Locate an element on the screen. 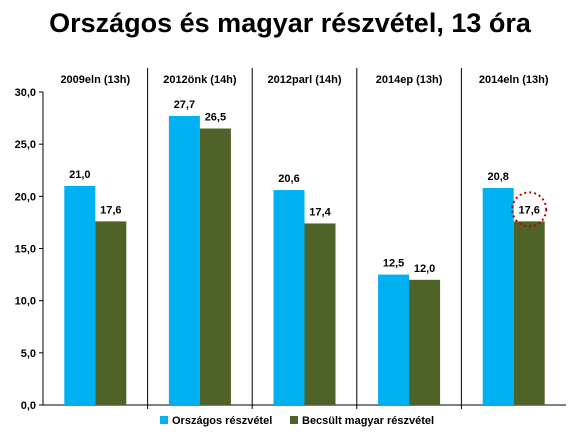 This screenshot has width=580, height=436. data-label: 12,5 is located at coordinates (393, 264).